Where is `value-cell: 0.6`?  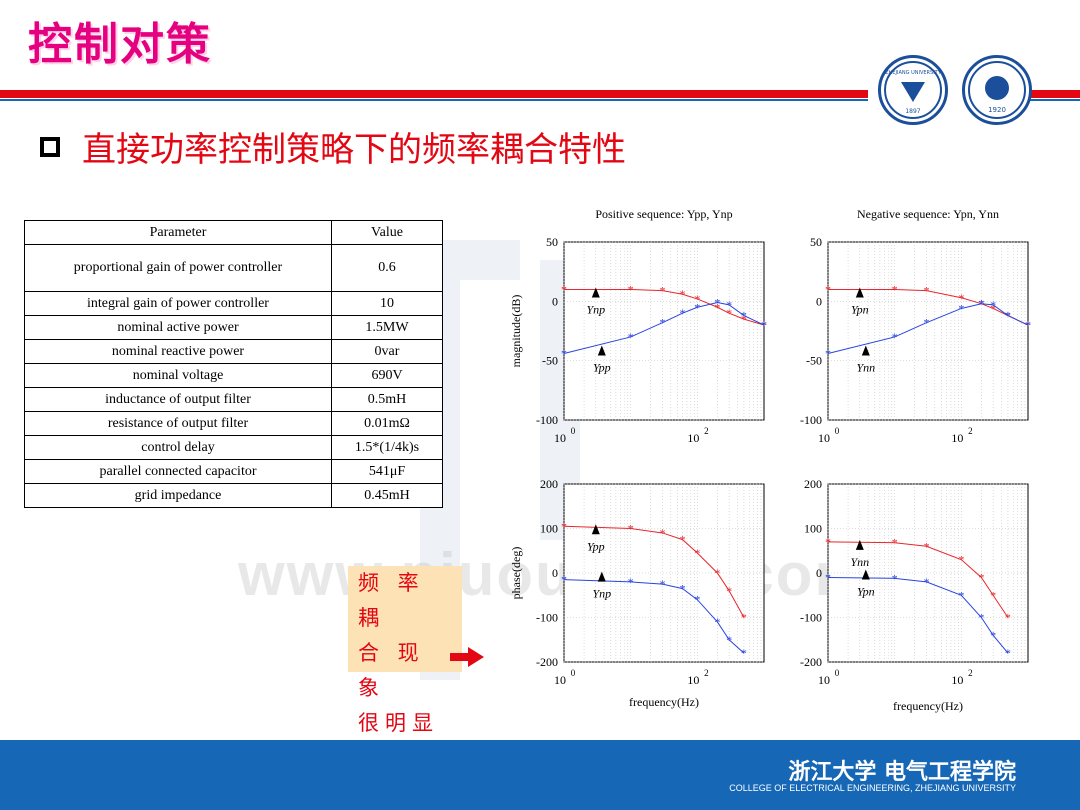 value-cell: 0.6 is located at coordinates (387, 268).